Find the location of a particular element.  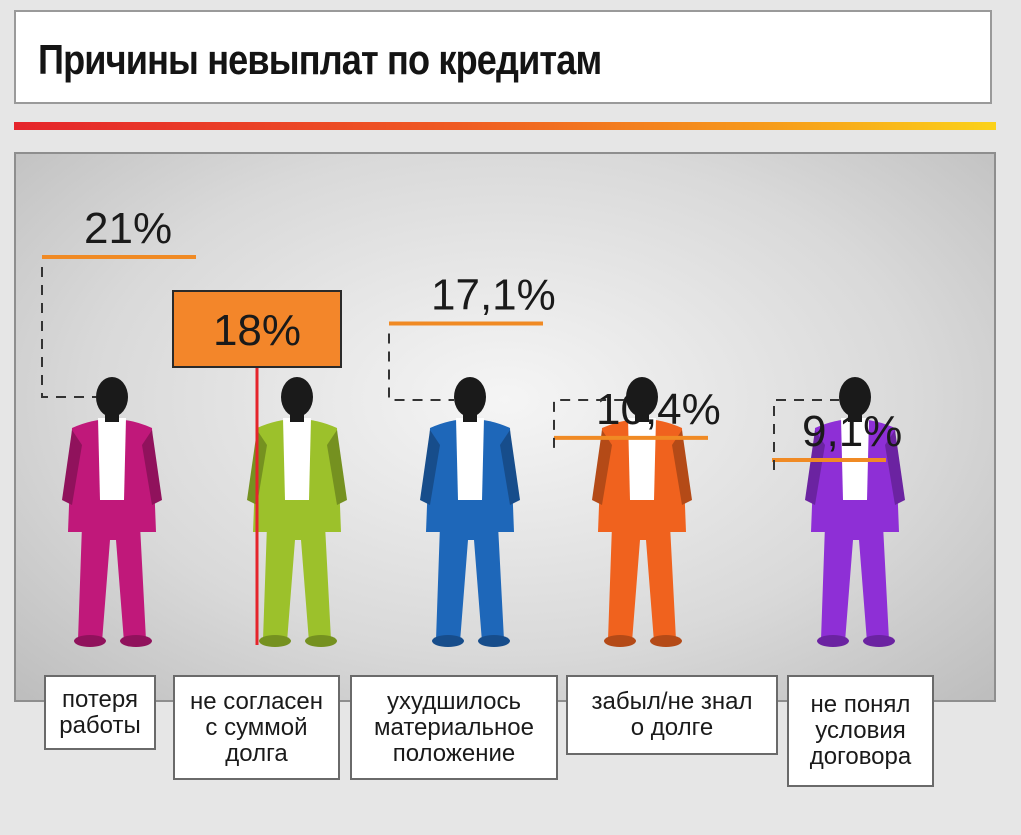

page-title: Причины невыплат по кредитам is located at coordinates (320, 59).